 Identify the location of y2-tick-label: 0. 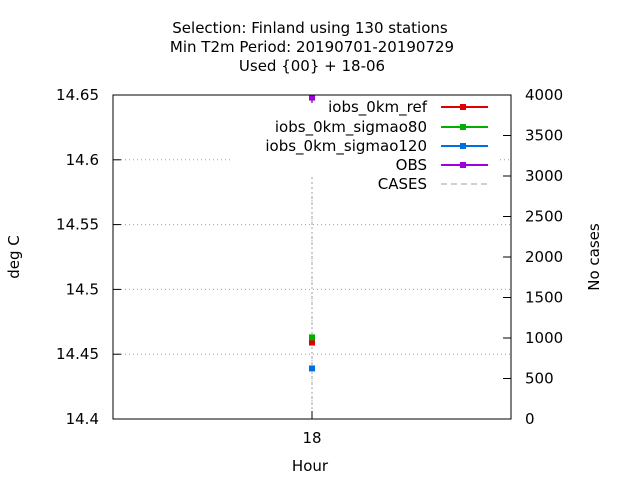
(530, 419).